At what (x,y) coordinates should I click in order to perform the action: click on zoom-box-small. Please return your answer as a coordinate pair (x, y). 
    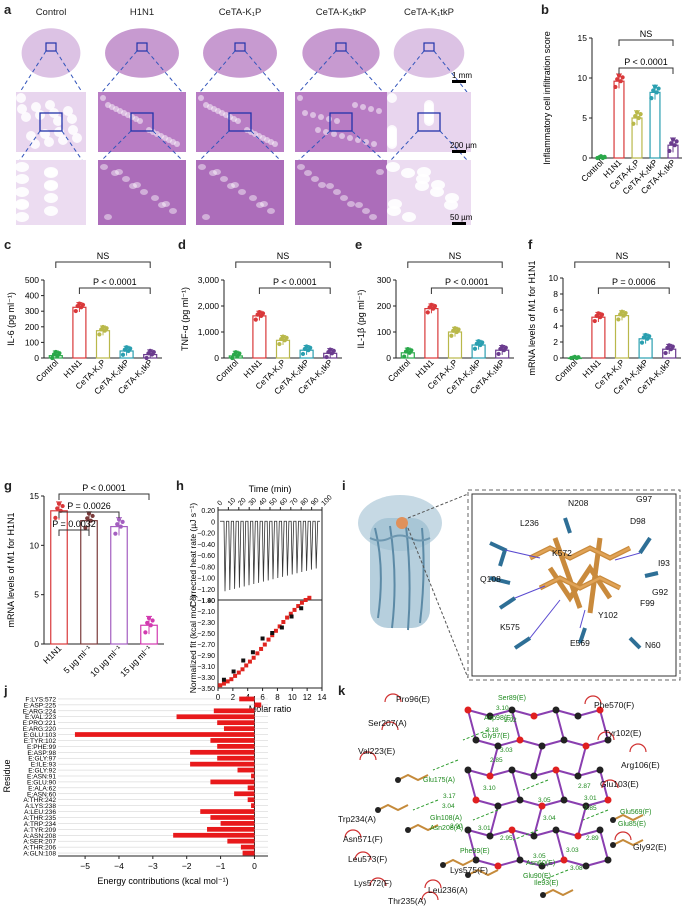
    Looking at the image, I should click on (341, 47).